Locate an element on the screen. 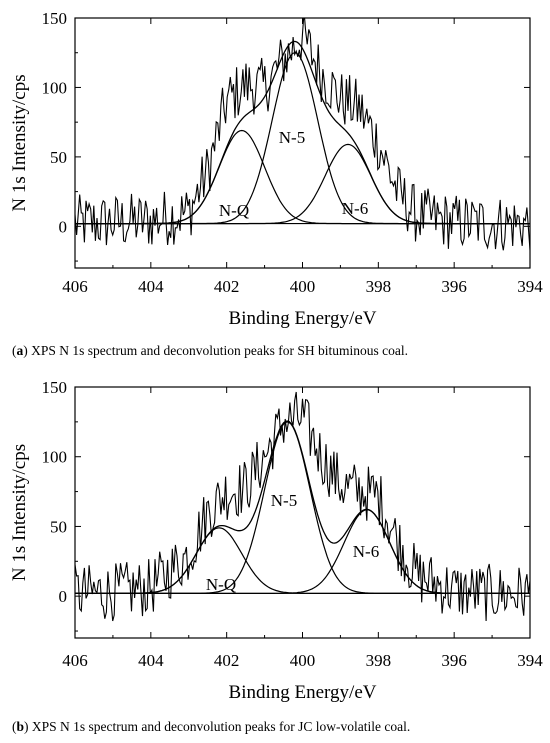 Image resolution: width=550 pixels, height=743 pixels. peak-n-6-line is located at coordinates (302, 184).